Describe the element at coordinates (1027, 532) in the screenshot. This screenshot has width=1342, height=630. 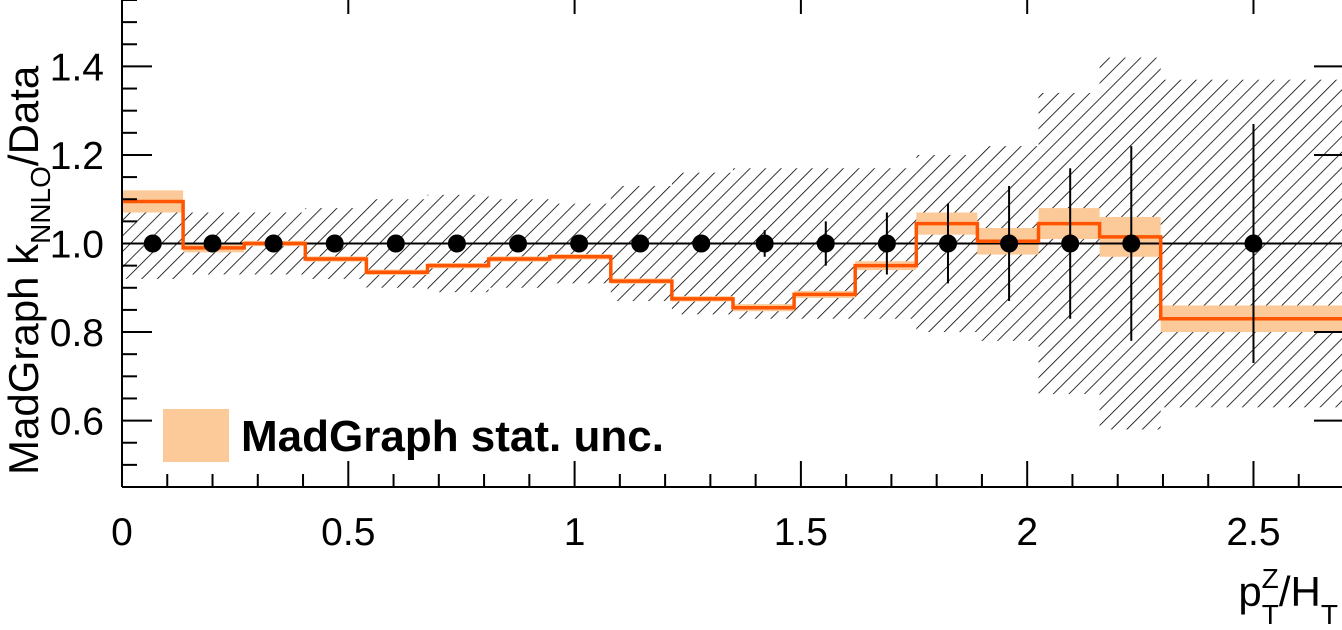
I see `x-tick-label: 2` at that location.